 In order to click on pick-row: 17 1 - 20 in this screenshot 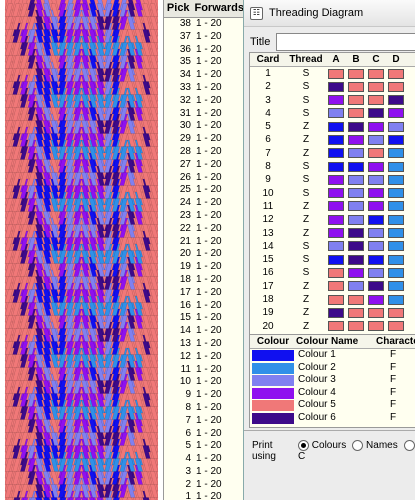, I will do `click(204, 293)`.